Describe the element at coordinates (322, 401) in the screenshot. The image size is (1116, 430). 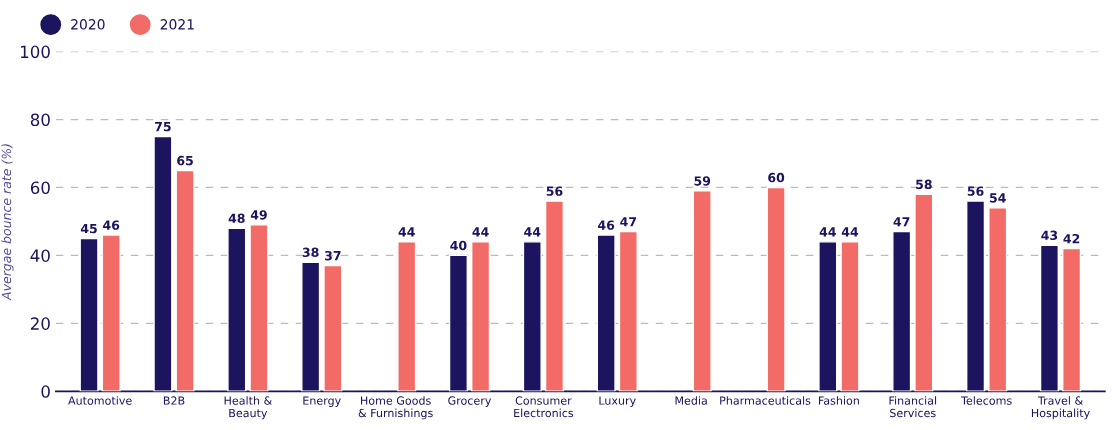
I see `x-tick-label: Energy` at that location.